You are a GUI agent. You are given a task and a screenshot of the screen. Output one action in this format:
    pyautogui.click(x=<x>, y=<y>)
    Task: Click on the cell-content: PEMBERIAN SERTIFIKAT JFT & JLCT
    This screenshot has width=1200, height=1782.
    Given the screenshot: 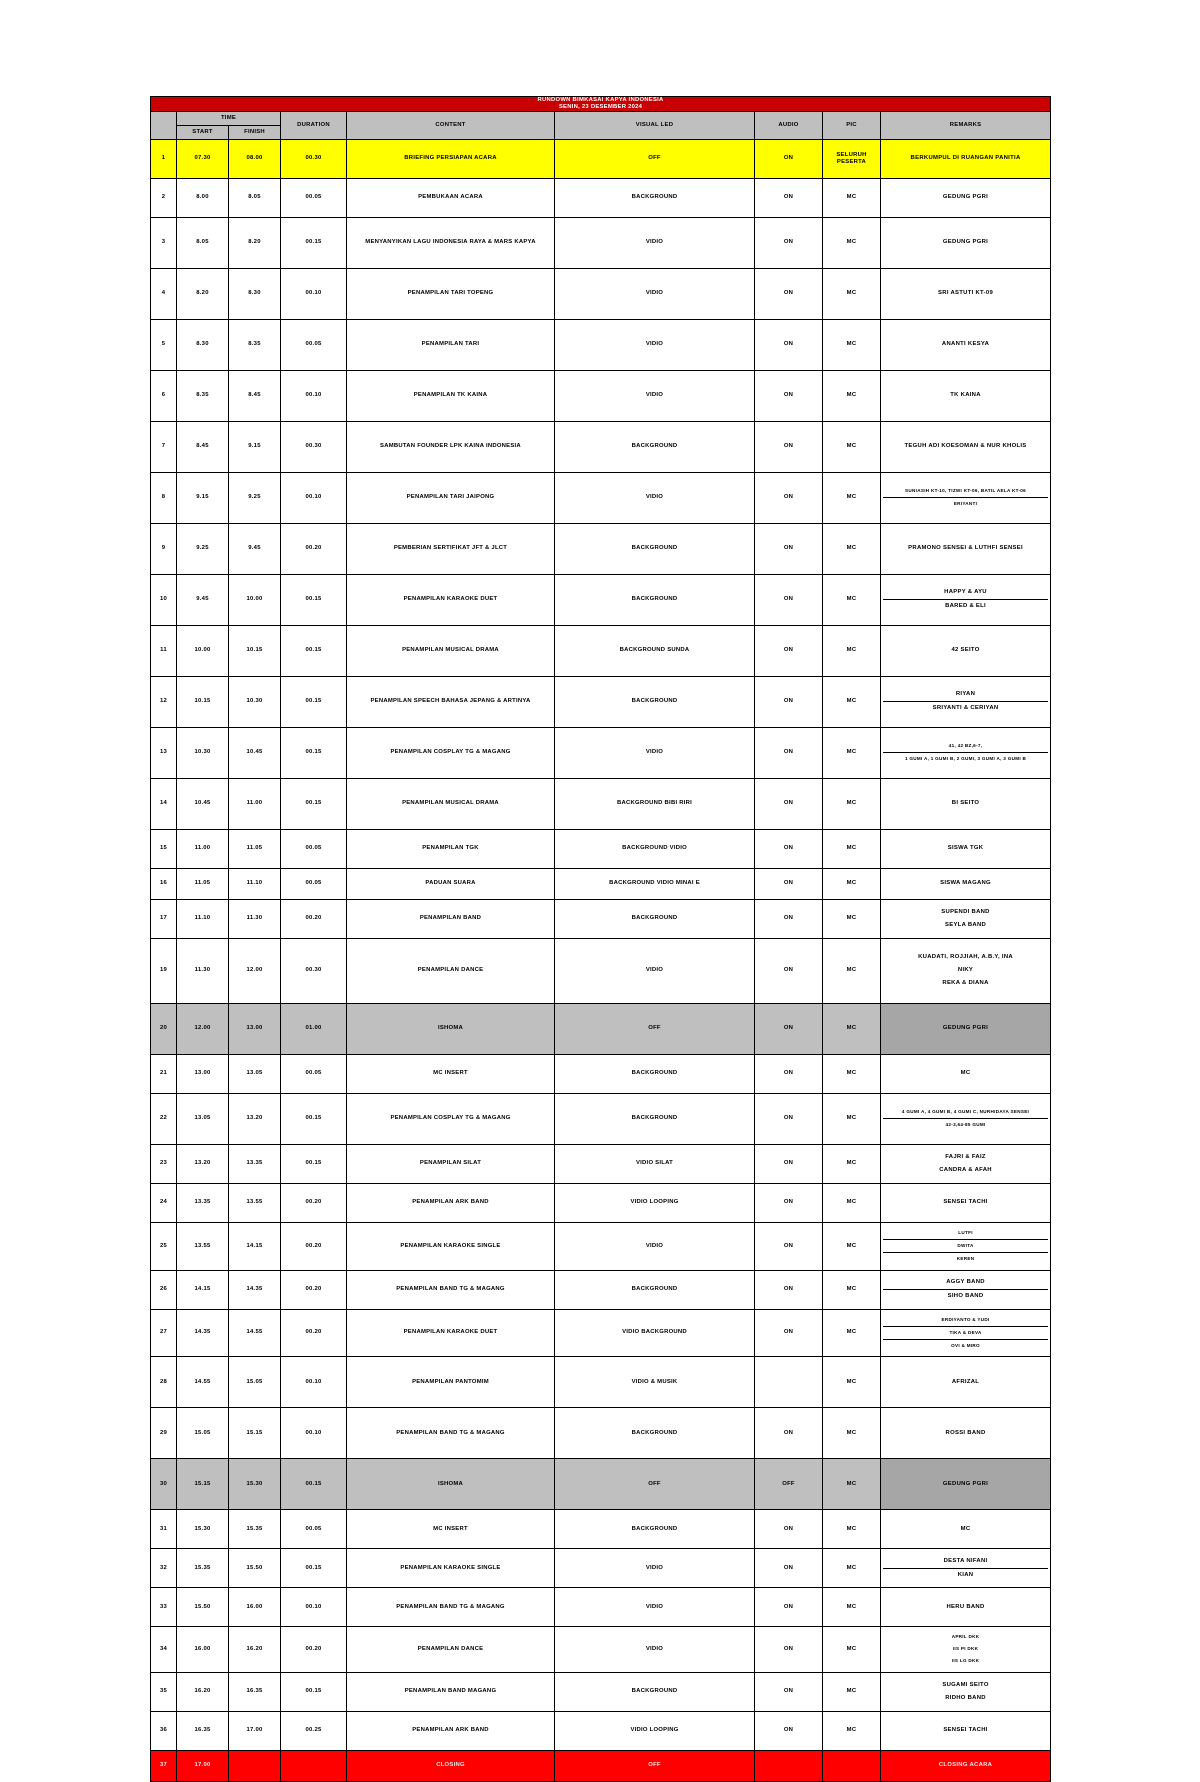 What is the action you would take?
    pyautogui.click(x=450, y=548)
    